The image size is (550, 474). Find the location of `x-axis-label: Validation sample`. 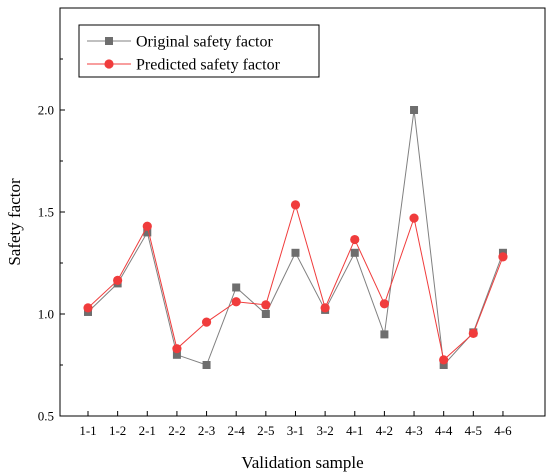

x-axis-label: Validation sample is located at coordinates (302, 462).